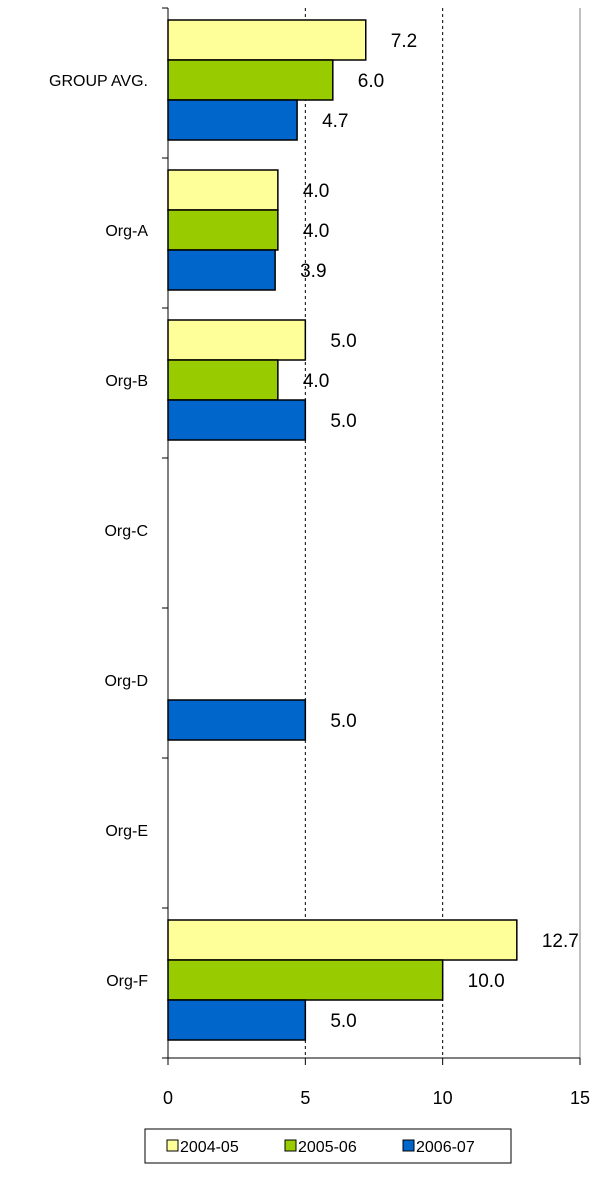  Describe the element at coordinates (126, 681) in the screenshot. I see `category-label: Org-D` at that location.